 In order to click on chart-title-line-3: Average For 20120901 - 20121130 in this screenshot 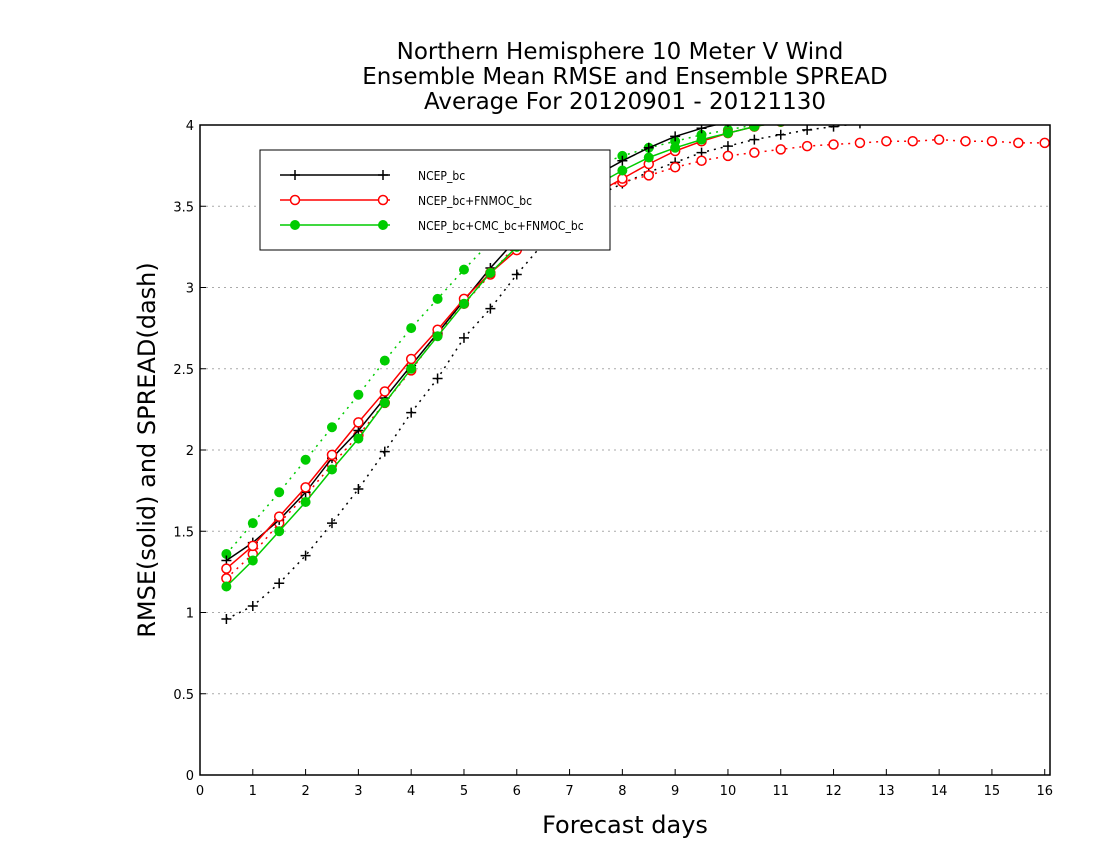, I will do `click(625, 102)`.